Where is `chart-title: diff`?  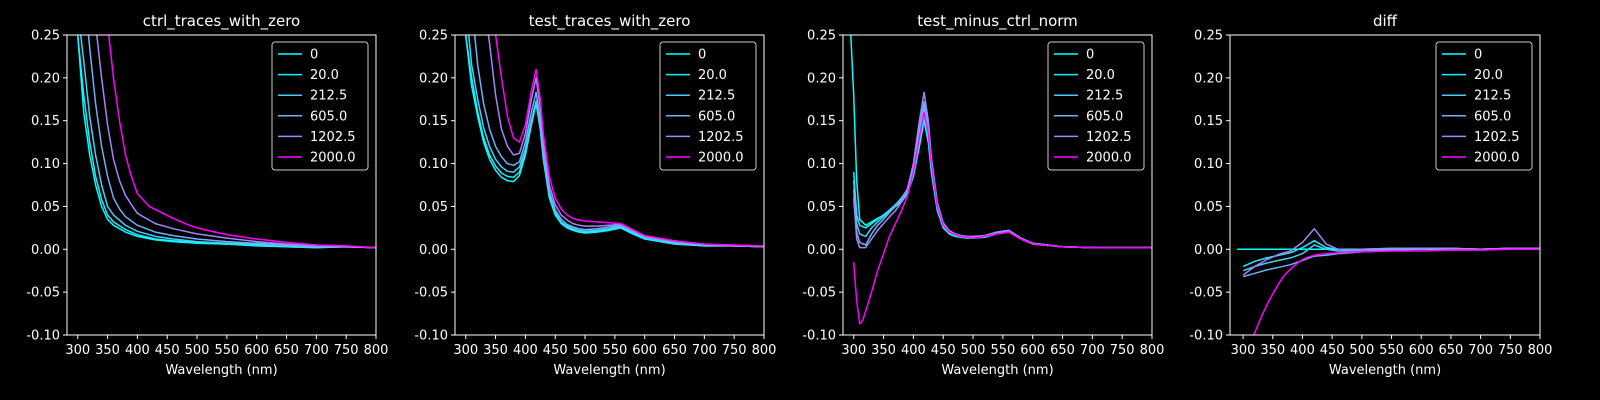 chart-title: diff is located at coordinates (1385, 21).